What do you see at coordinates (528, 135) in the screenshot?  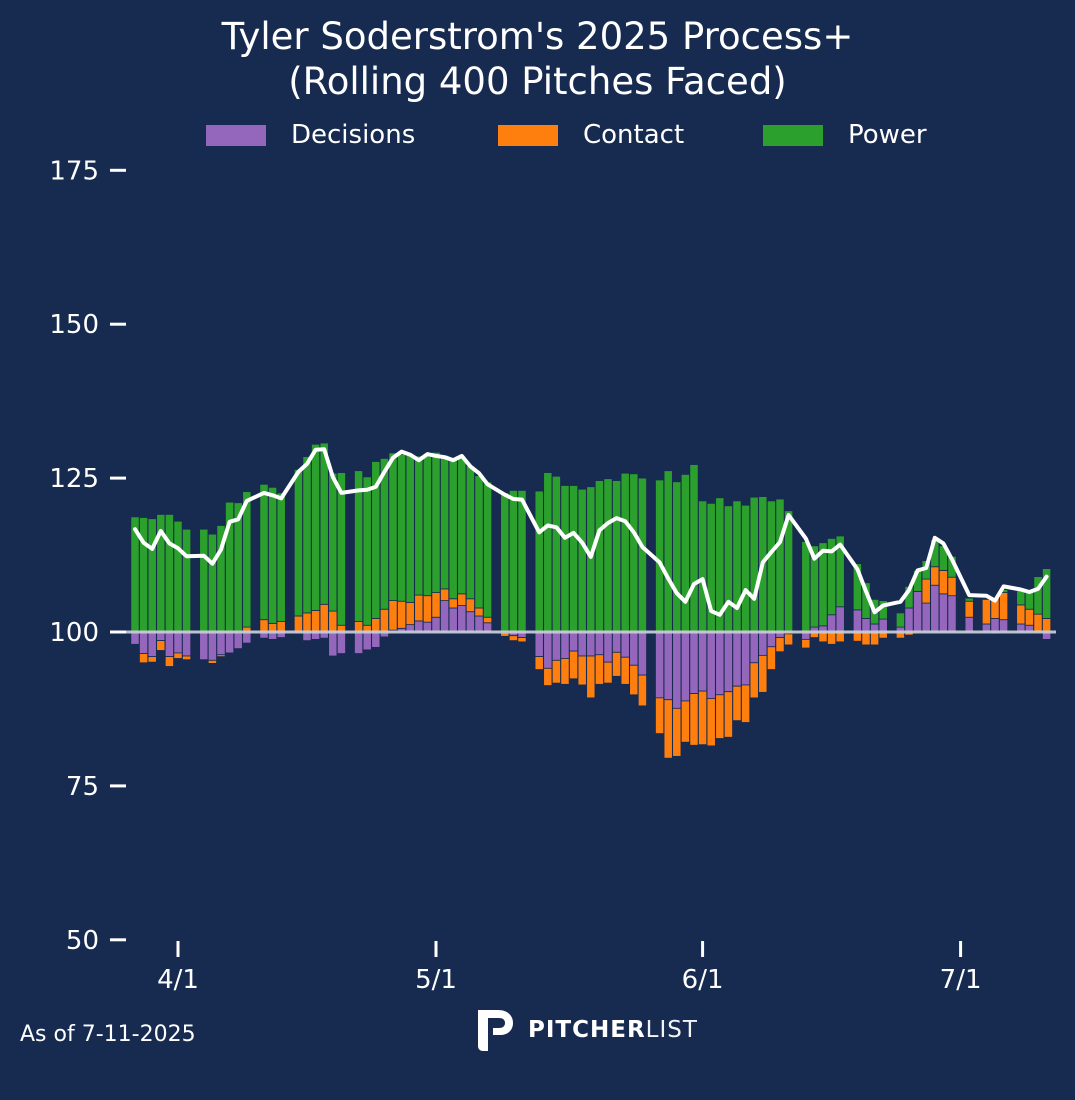 I see `legend-swatch-contact` at bounding box center [528, 135].